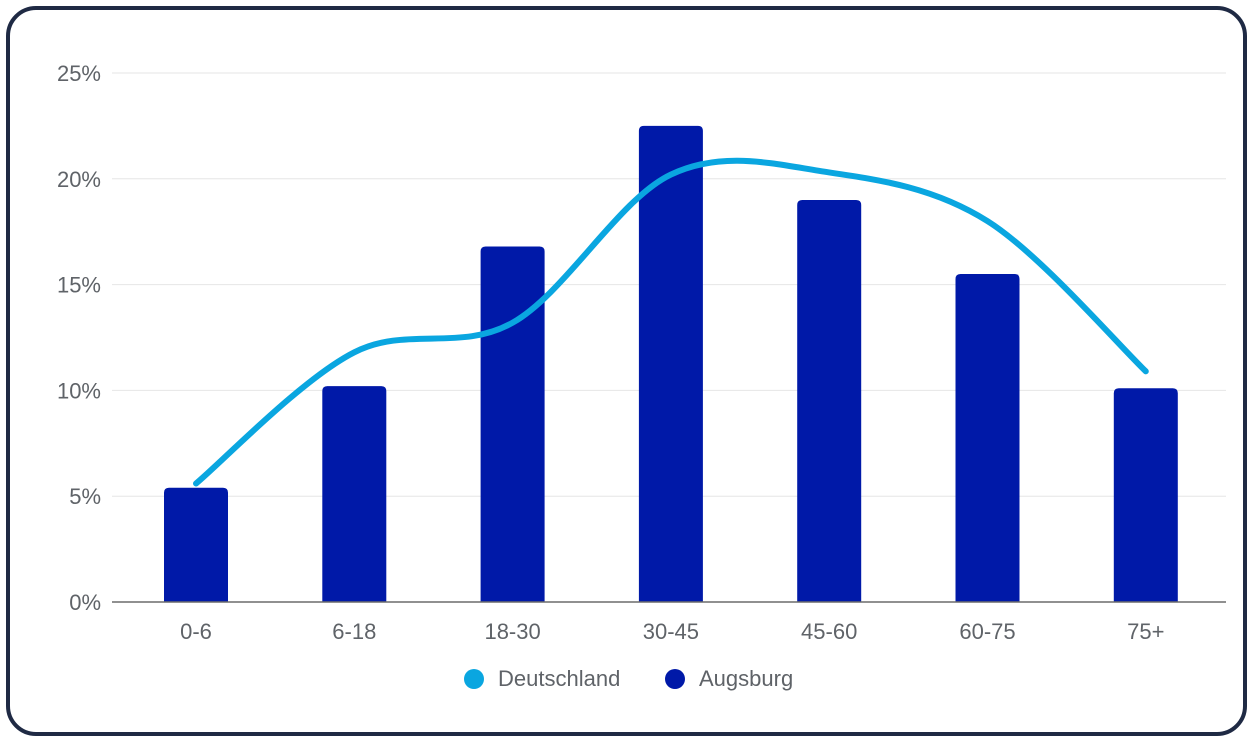 The image size is (1259, 736). What do you see at coordinates (675, 679) in the screenshot?
I see `legend-marker-augsburg` at bounding box center [675, 679].